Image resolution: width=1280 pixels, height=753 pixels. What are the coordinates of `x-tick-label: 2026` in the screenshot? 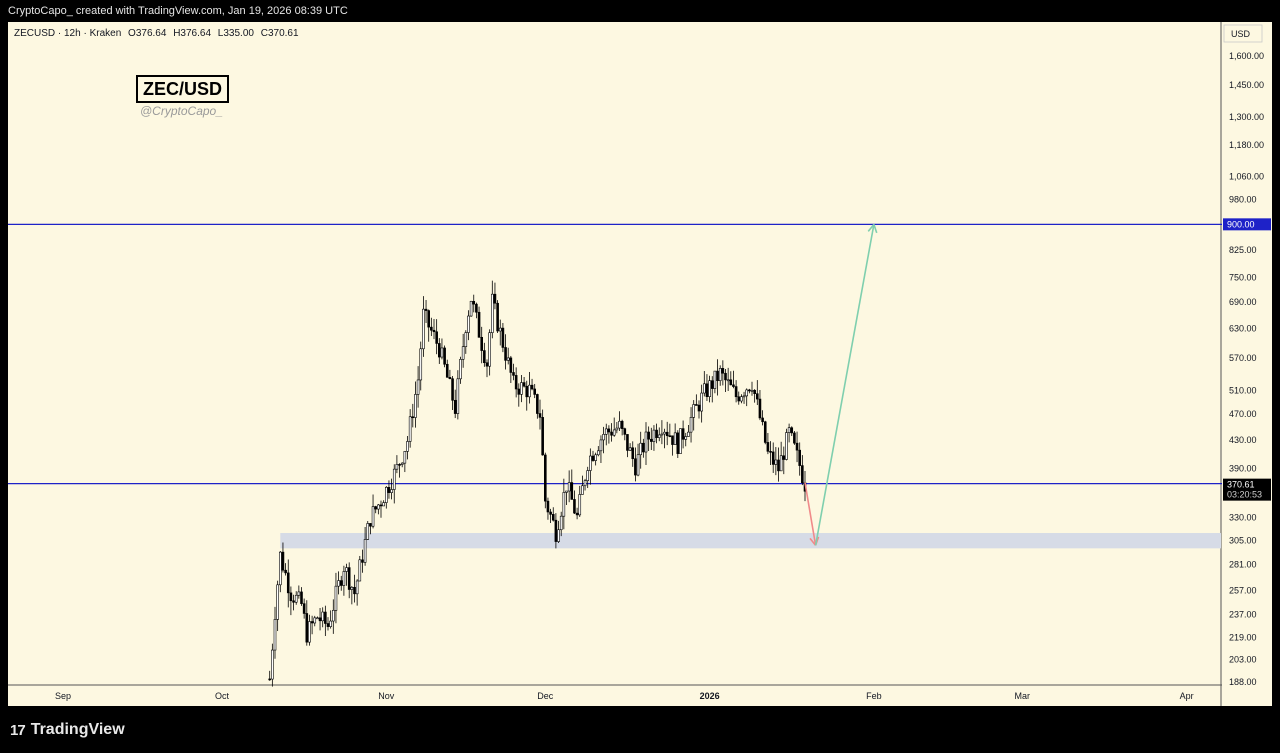 It's located at (710, 696).